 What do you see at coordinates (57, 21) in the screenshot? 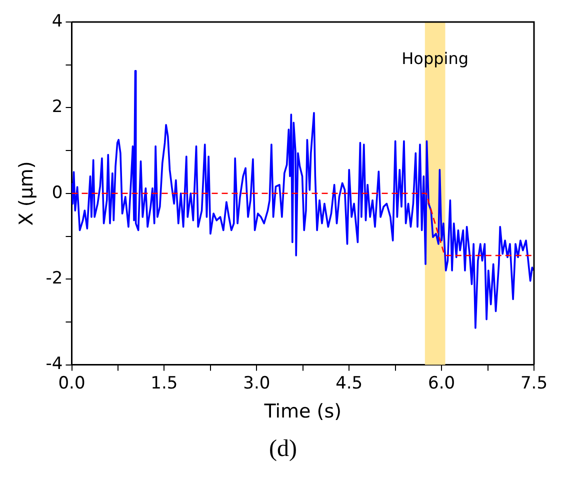
I see `y-tick-label: 4` at bounding box center [57, 21].